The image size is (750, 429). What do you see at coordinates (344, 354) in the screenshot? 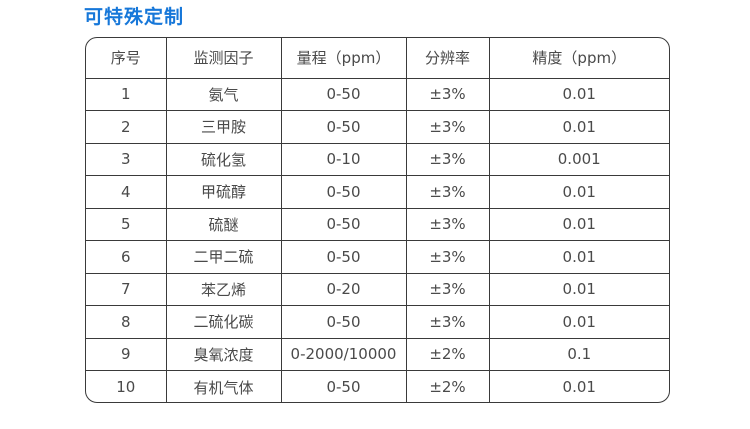
I see `cell-range: 0-2000/10000` at bounding box center [344, 354].